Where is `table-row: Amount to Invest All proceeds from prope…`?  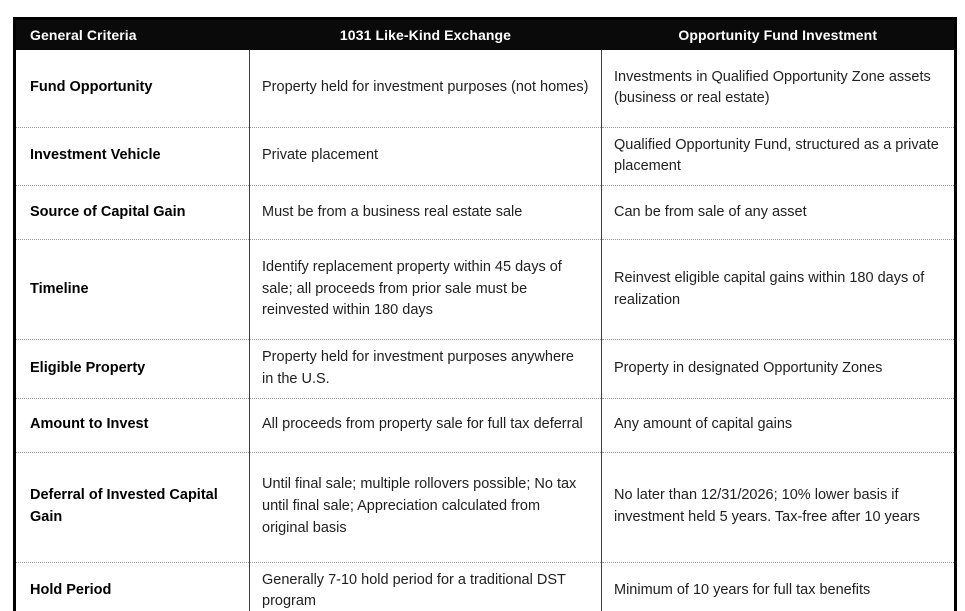
table-row: Amount to Invest All proceeds from prope… is located at coordinates (485, 424).